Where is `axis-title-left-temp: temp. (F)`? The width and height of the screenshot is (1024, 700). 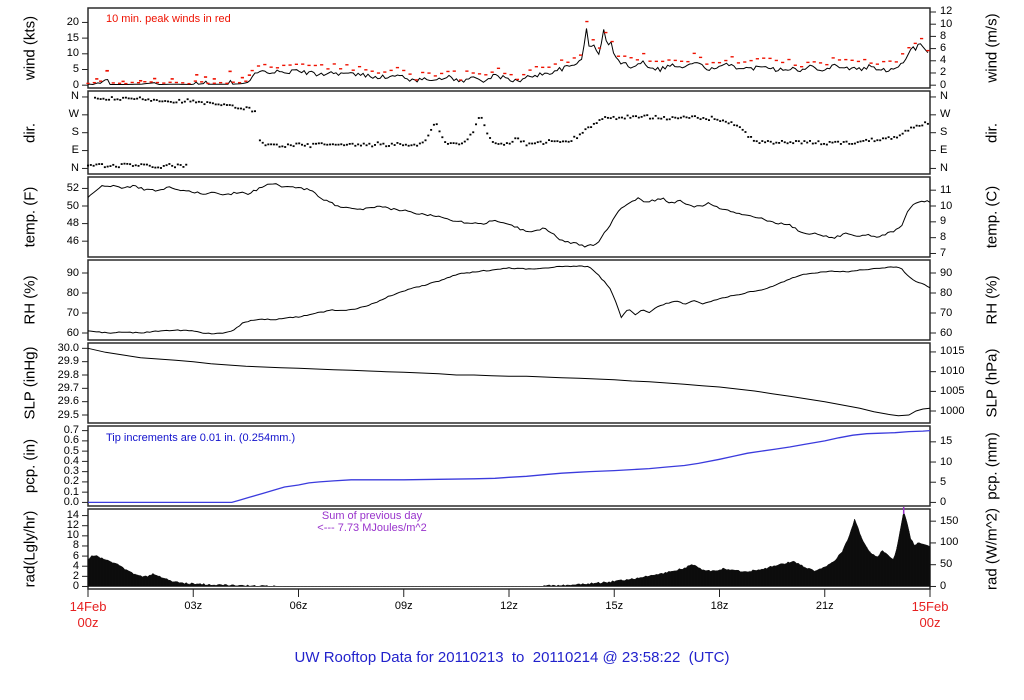 axis-title-left-temp: temp. (F) is located at coordinates (30, 217).